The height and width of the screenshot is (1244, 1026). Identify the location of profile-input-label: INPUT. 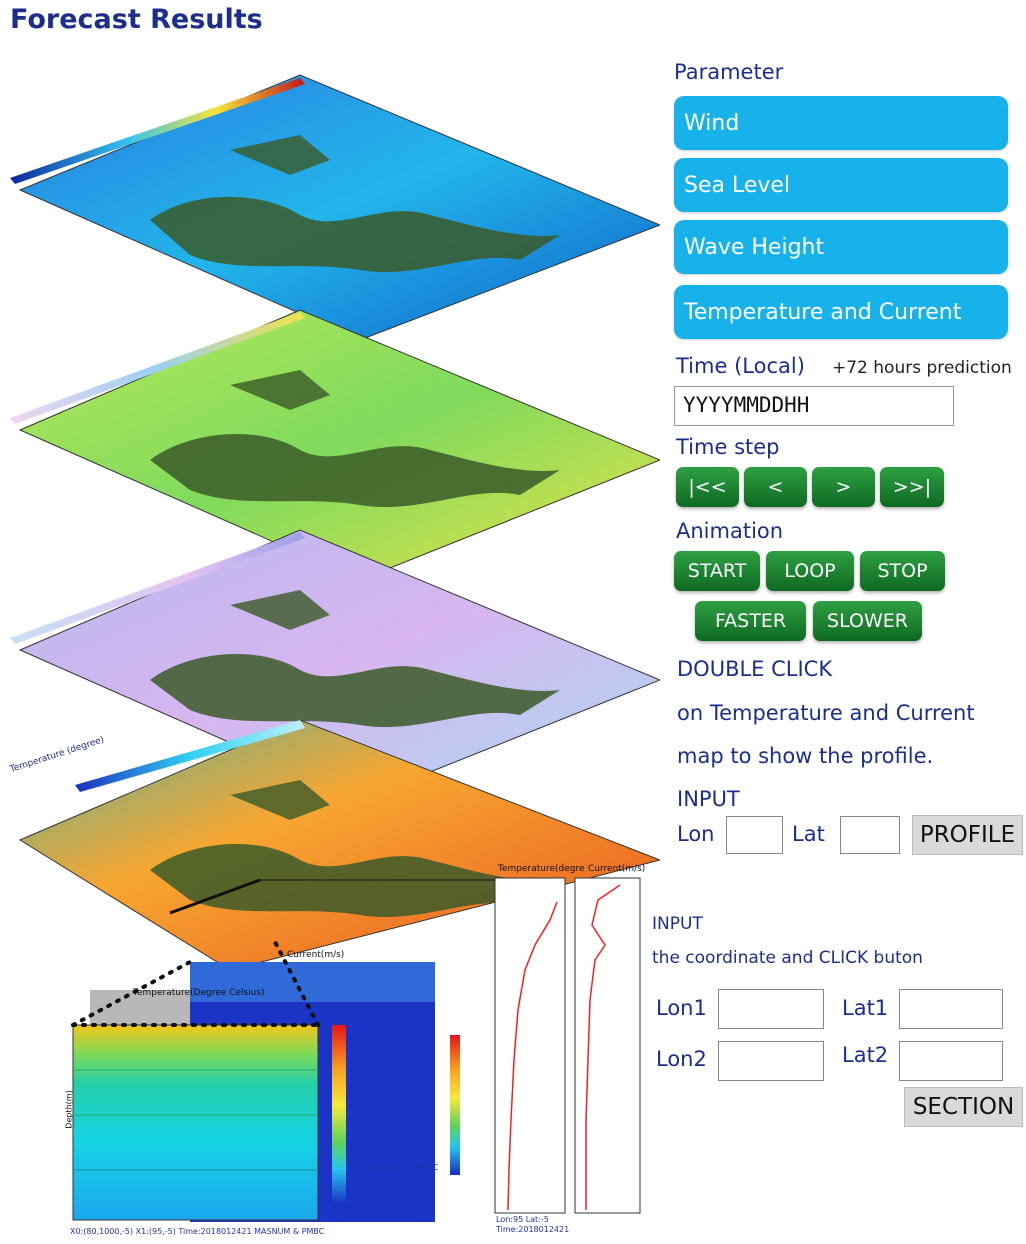
(708, 799).